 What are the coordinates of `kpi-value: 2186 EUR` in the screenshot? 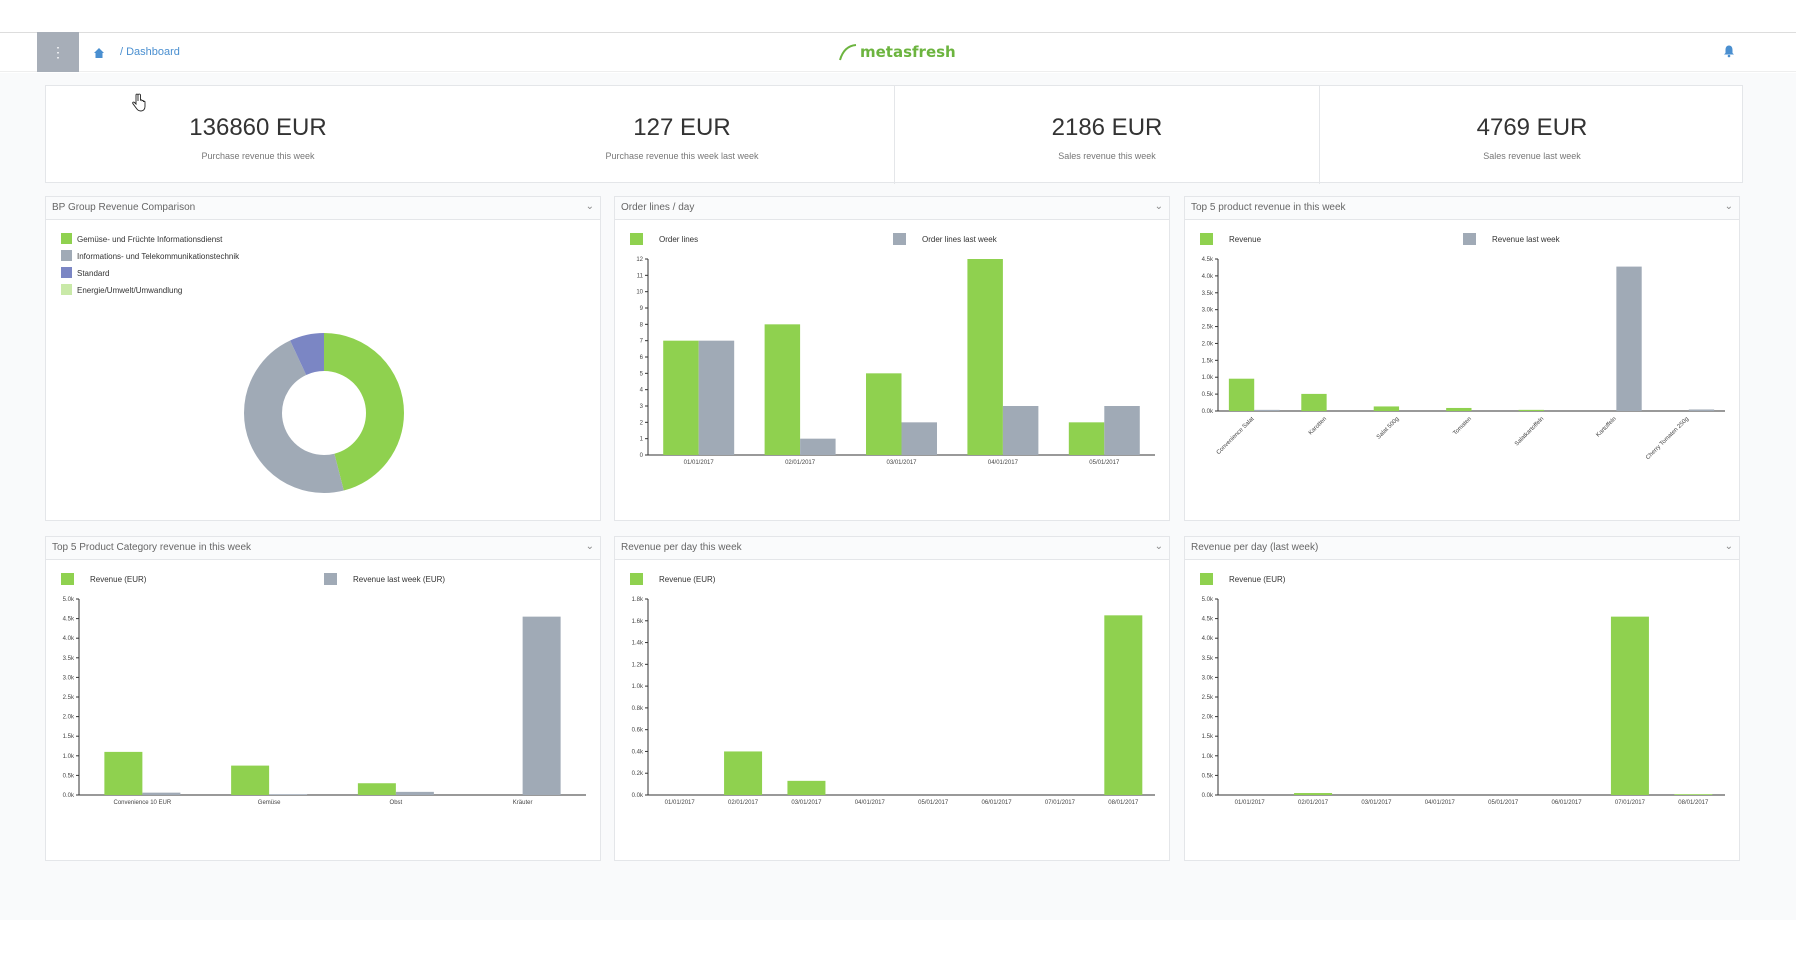 It's located at (1107, 127).